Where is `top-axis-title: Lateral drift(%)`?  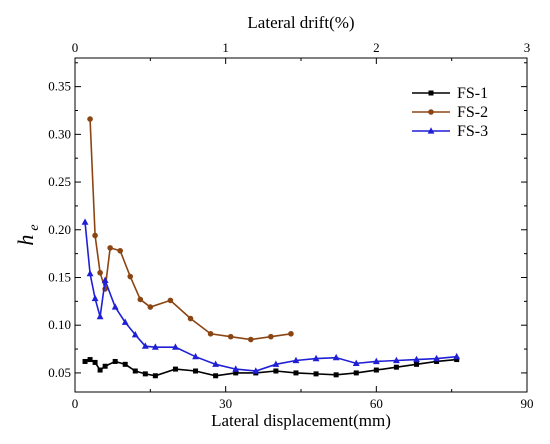 top-axis-title: Lateral drift(%) is located at coordinates (300, 22).